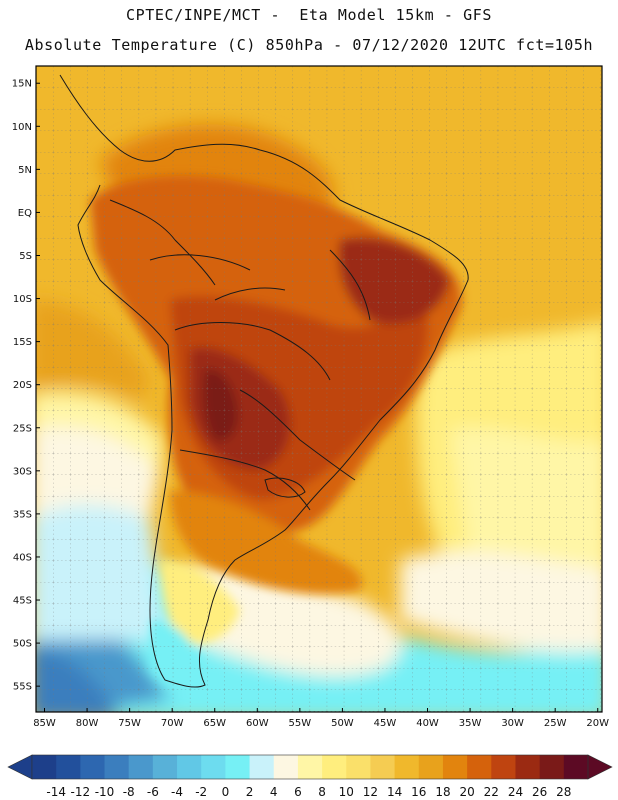 The height and width of the screenshot is (800, 618). I want to click on colorbar-outline, so click(310, 767).